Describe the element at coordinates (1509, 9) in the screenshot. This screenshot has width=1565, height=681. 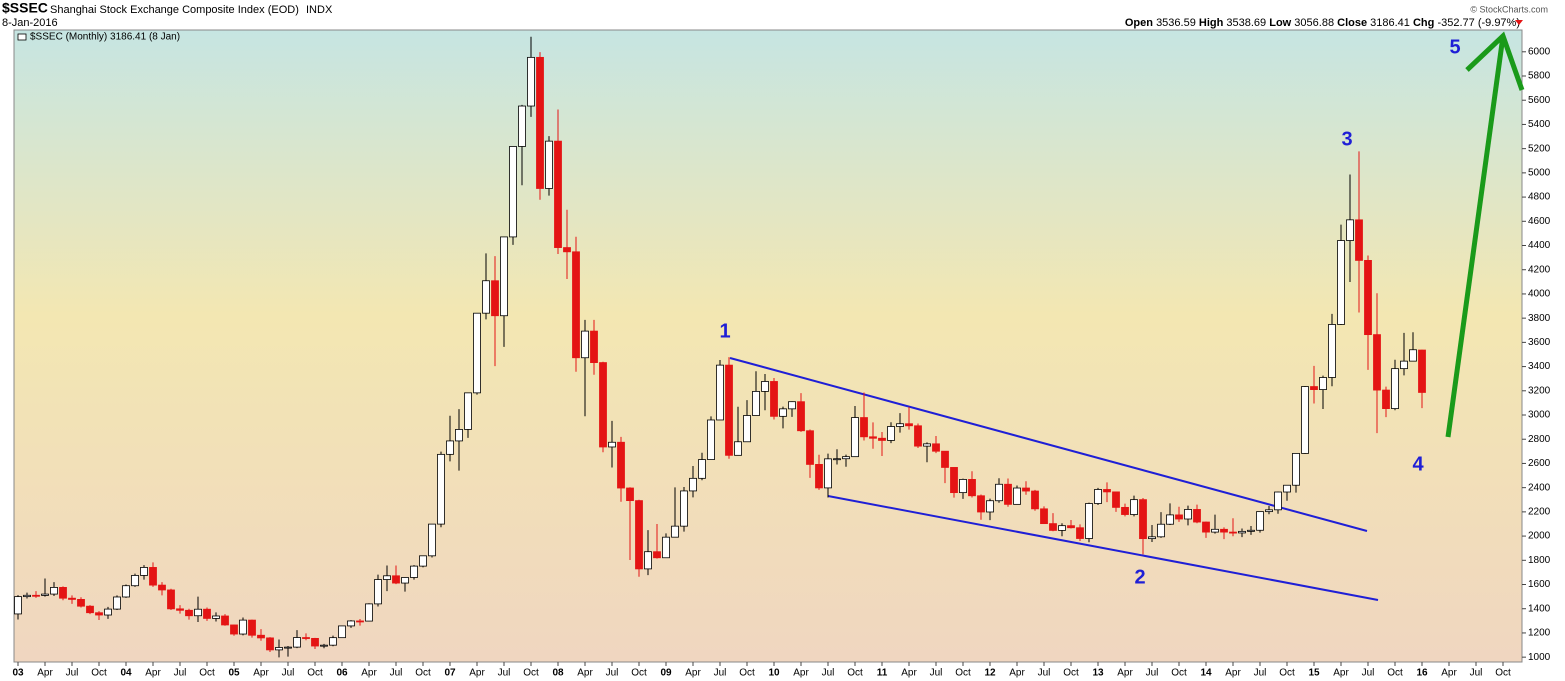
I see `watermark: © StockCharts.com` at that location.